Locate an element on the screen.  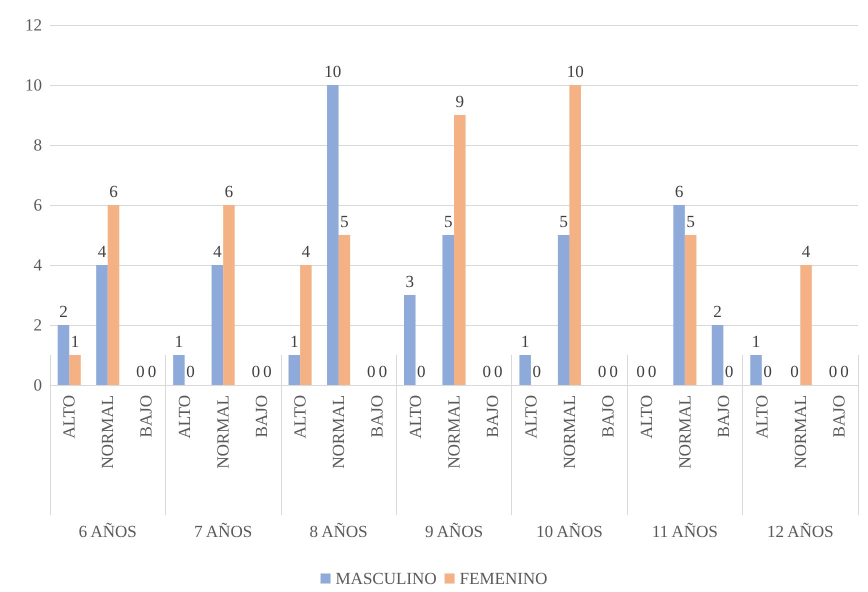
legend-label: MASCULINO is located at coordinates (386, 578).